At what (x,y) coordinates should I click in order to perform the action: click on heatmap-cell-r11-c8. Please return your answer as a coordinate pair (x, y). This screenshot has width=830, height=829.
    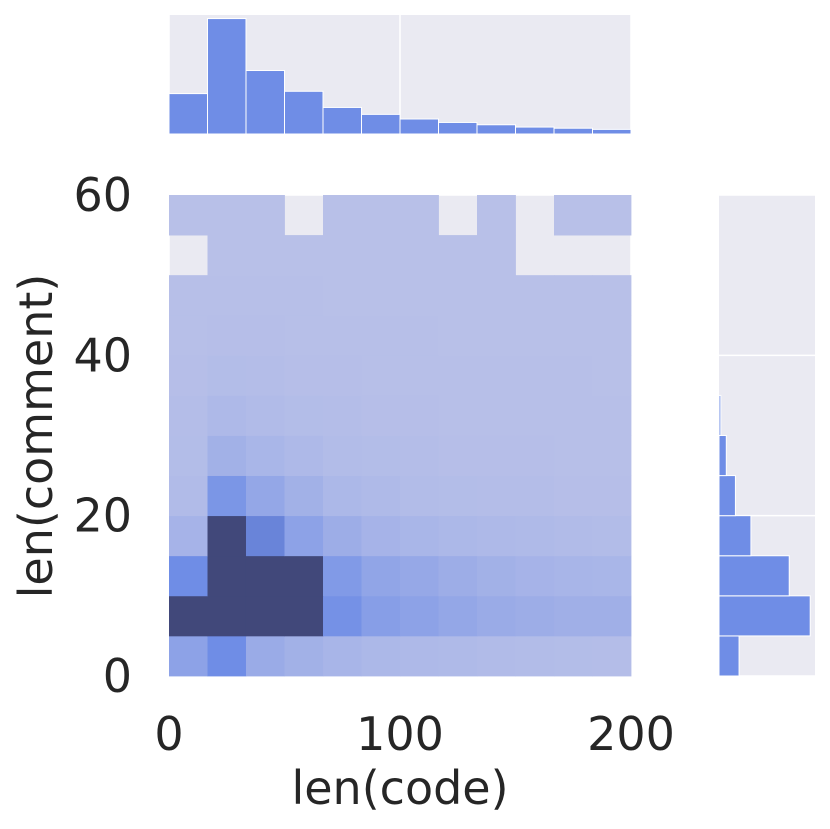
    Looking at the image, I should click on (496, 215).